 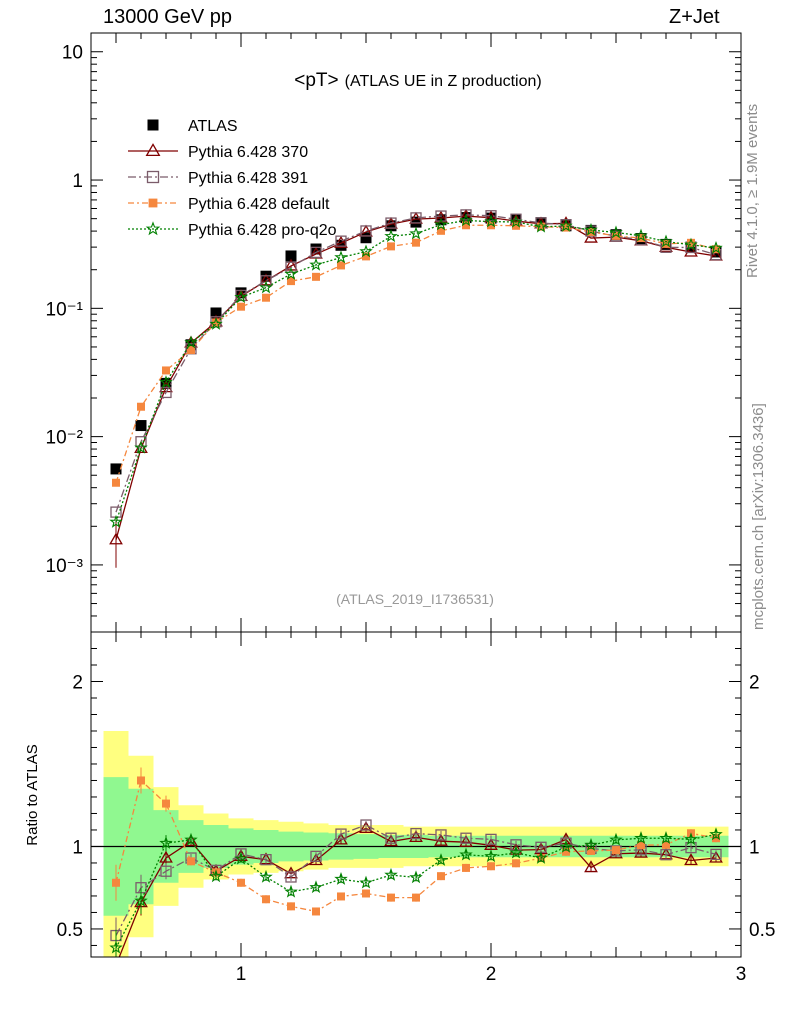 What do you see at coordinates (248, 152) in the screenshot?
I see `legend-label: Pythia 6.428 370` at bounding box center [248, 152].